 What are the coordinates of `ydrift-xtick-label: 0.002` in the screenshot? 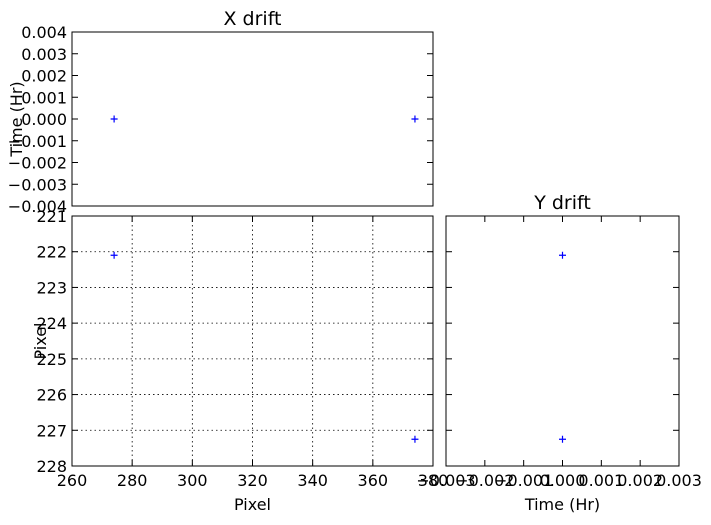 It's located at (640, 480).